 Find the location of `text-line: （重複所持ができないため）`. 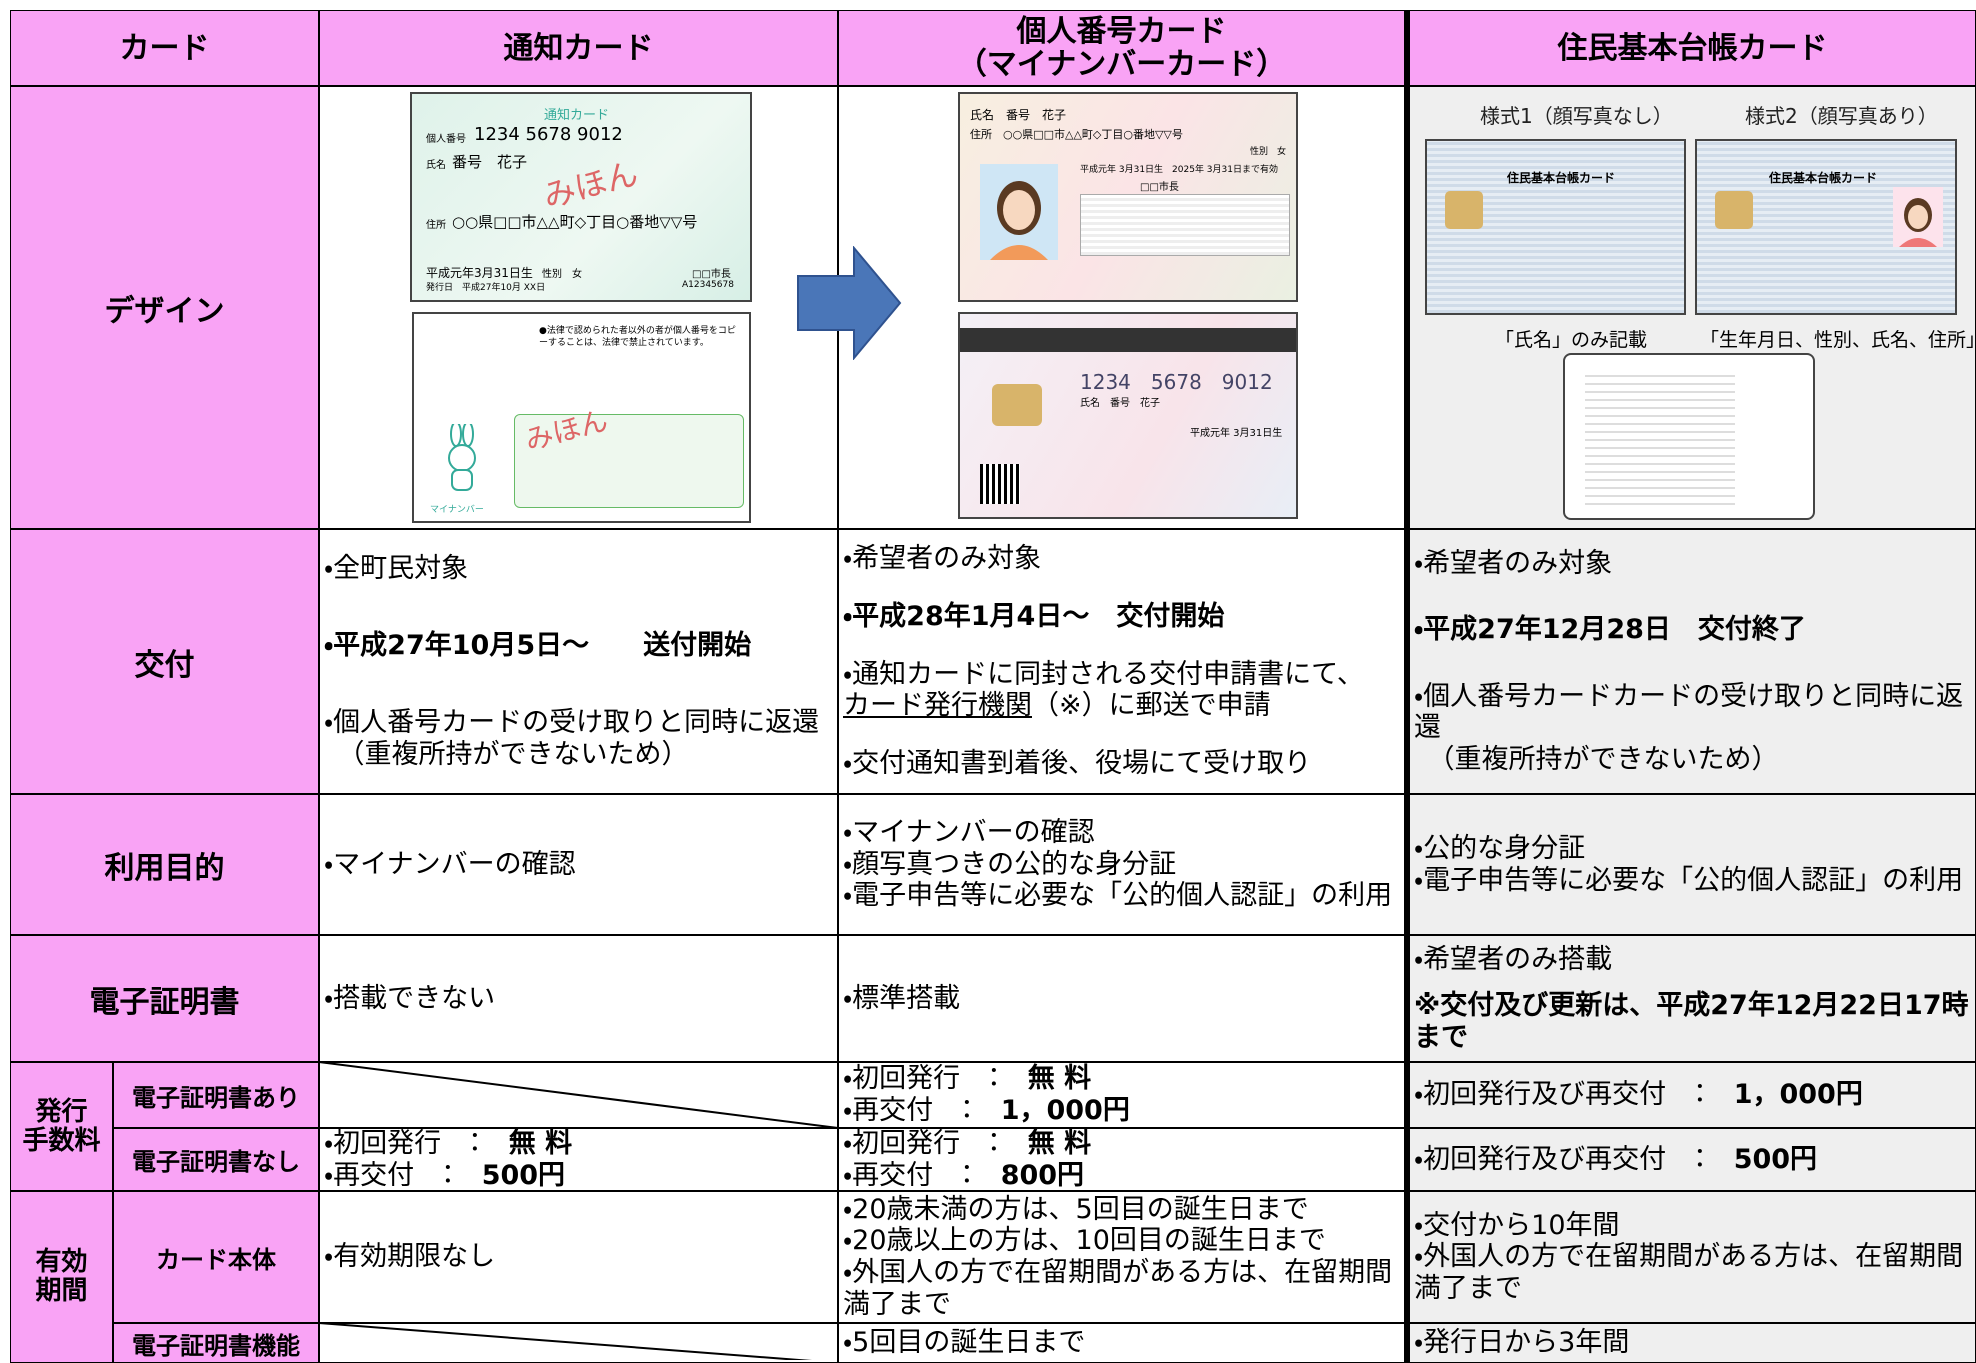

text-line: （重複所持ができないため） is located at coordinates (506, 754).